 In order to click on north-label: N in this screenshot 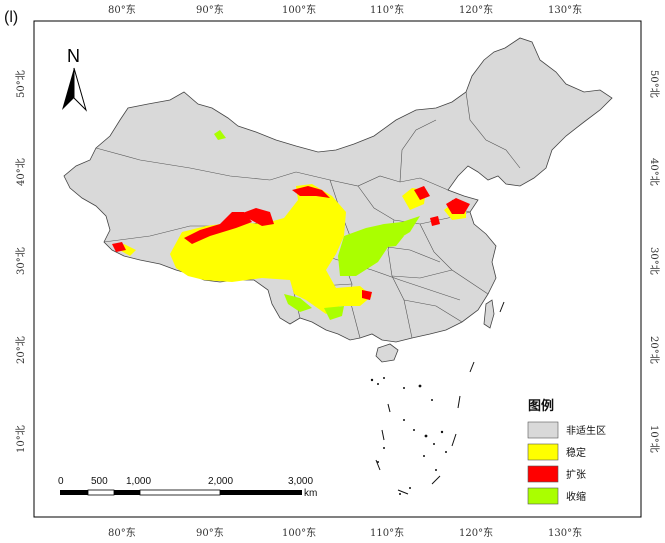, I will do `click(73, 56)`.